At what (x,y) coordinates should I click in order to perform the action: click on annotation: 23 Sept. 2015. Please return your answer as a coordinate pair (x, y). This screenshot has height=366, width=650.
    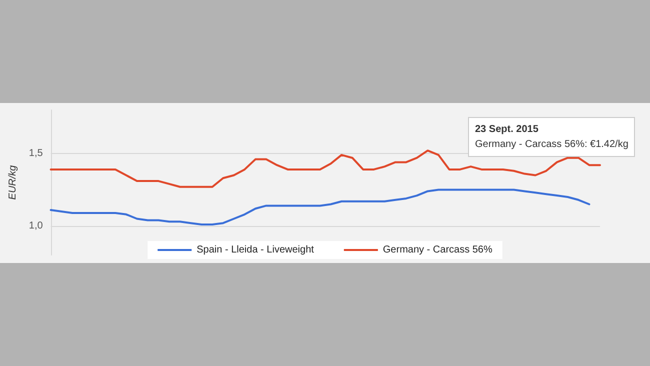
    Looking at the image, I should click on (507, 130).